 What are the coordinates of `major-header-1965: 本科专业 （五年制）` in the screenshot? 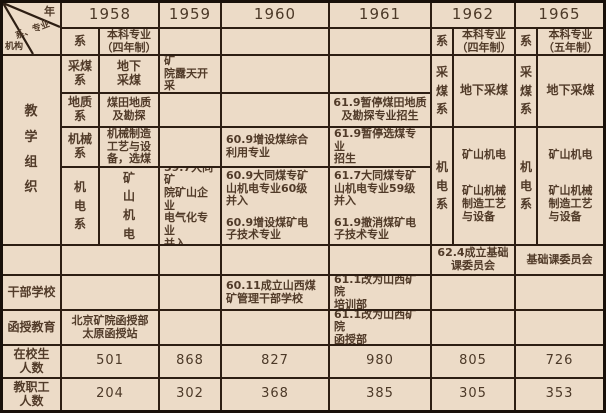 It's located at (570, 41).